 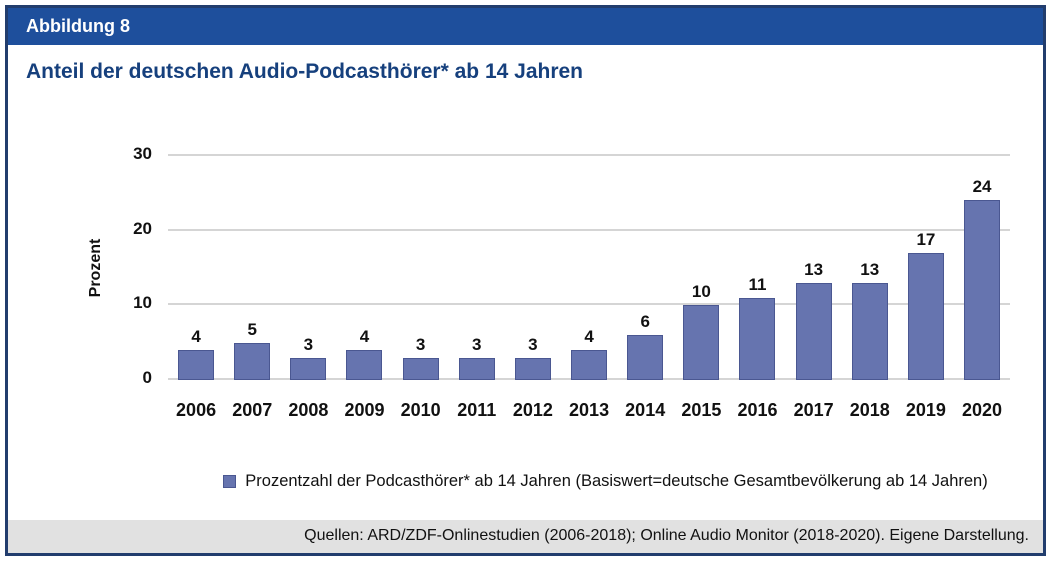 What do you see at coordinates (925, 316) in the screenshot?
I see `bar-2019` at bounding box center [925, 316].